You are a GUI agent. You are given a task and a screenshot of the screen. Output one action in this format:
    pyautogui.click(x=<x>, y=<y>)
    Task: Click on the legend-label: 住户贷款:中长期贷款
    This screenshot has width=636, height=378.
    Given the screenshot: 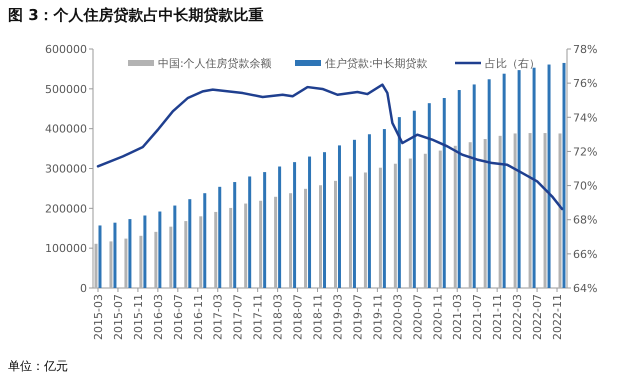 What is the action you would take?
    pyautogui.click(x=376, y=63)
    